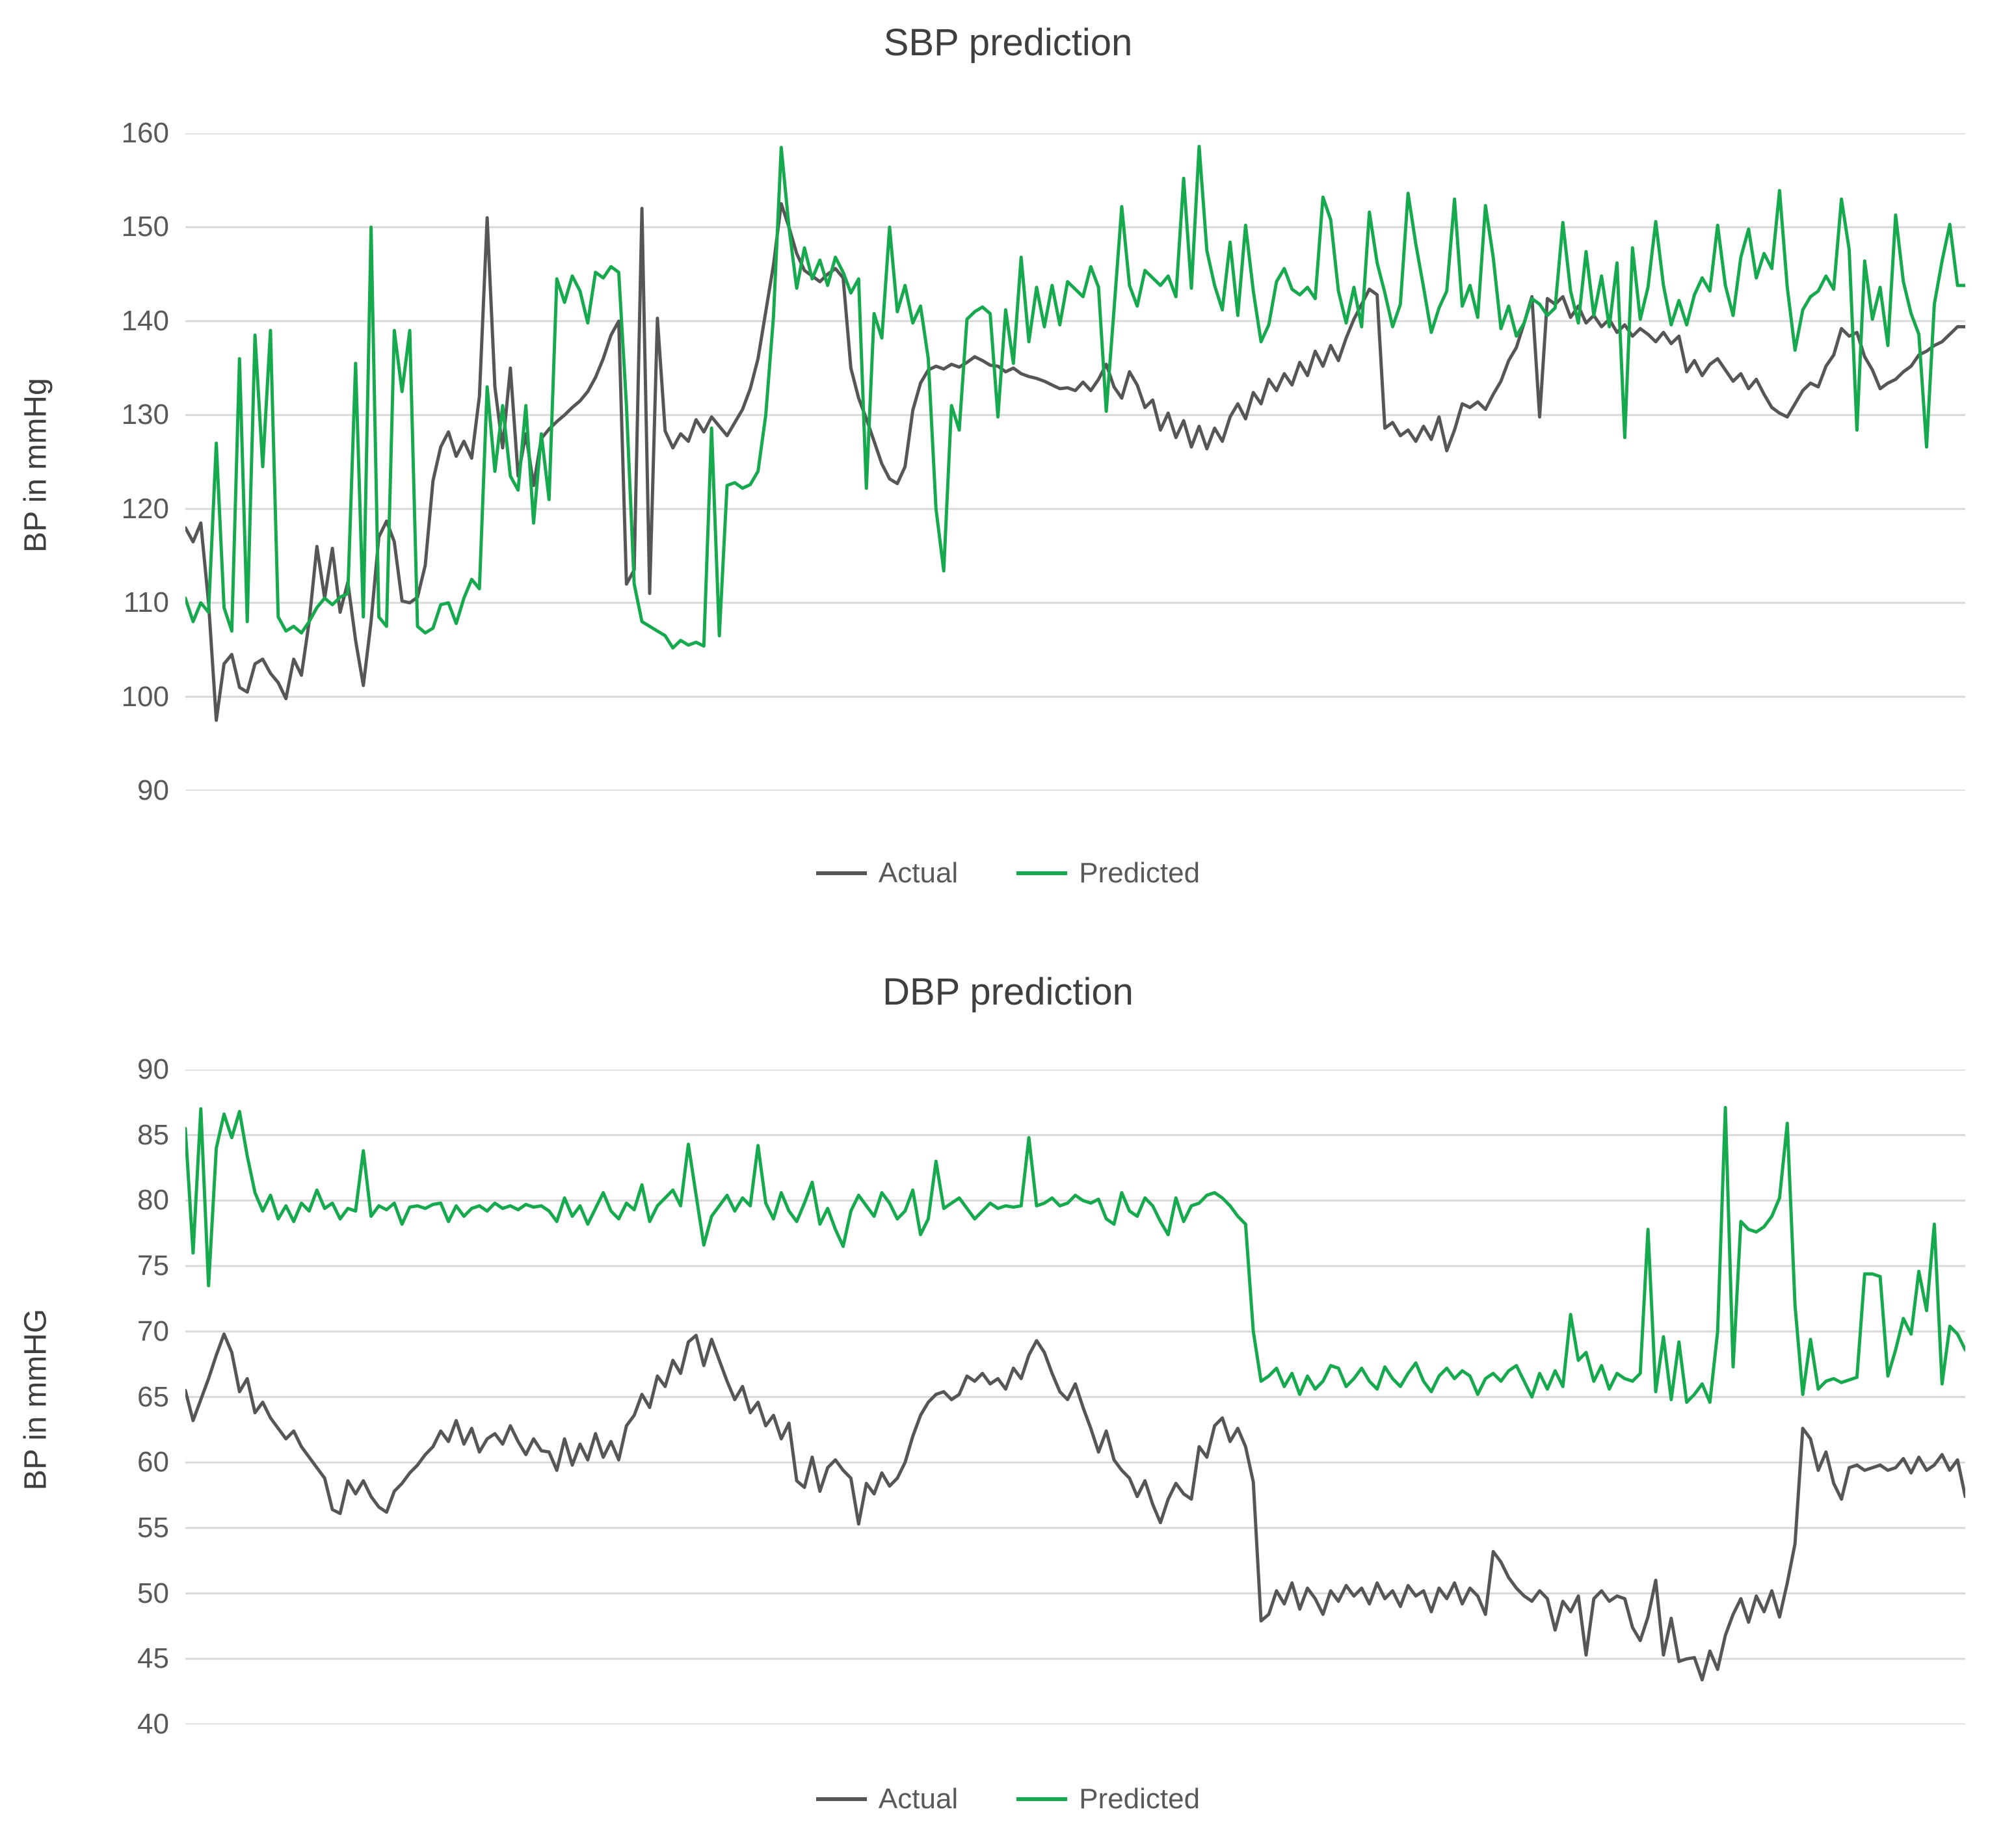  What do you see at coordinates (153, 1200) in the screenshot?
I see `y-tick-label: 80` at bounding box center [153, 1200].